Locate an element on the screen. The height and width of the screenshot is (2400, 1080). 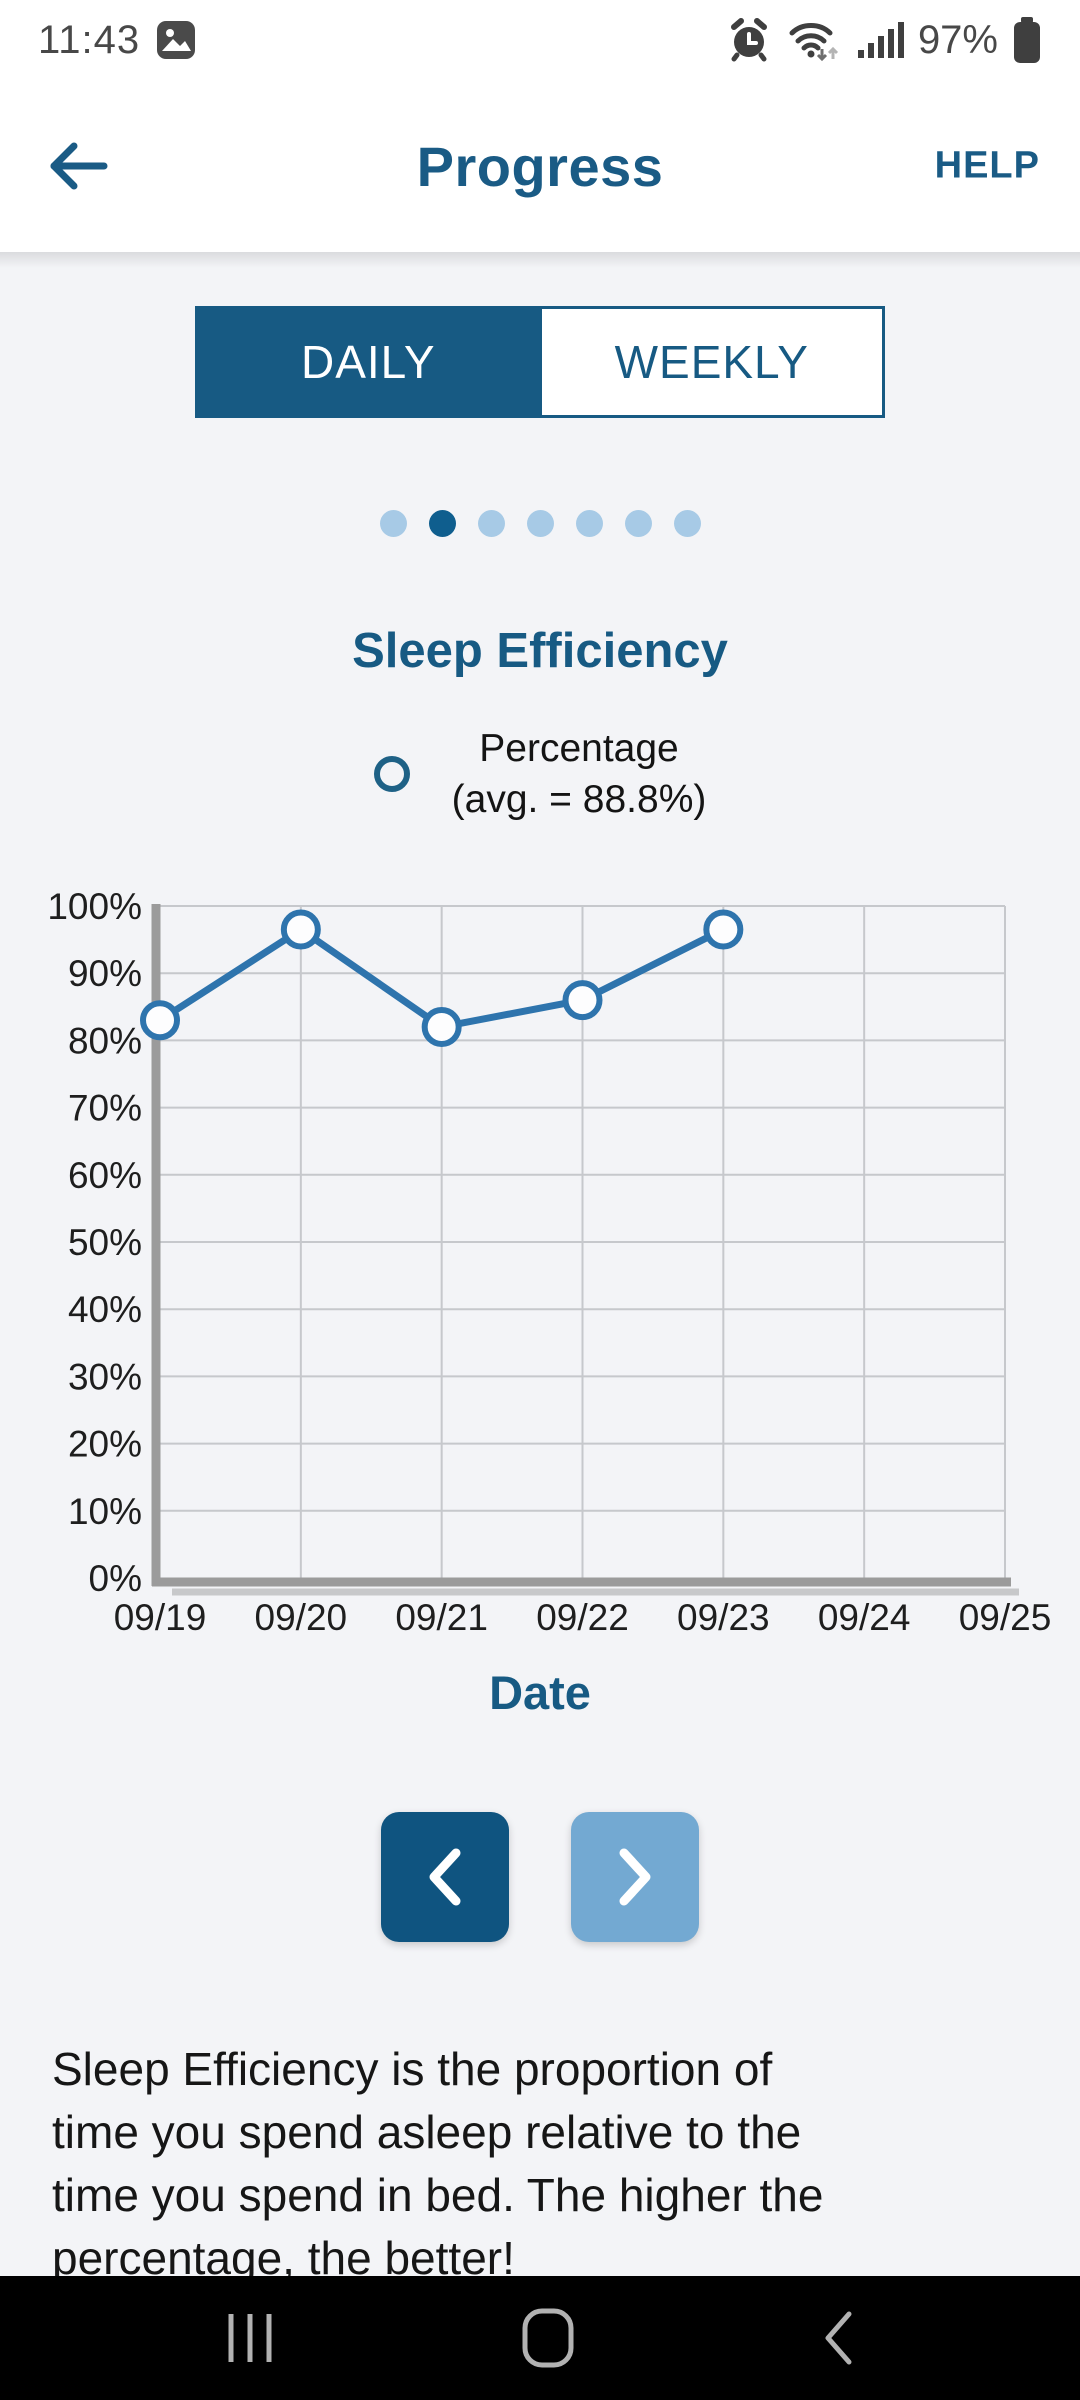
svg-text: 90% is located at coordinates (105, 973).